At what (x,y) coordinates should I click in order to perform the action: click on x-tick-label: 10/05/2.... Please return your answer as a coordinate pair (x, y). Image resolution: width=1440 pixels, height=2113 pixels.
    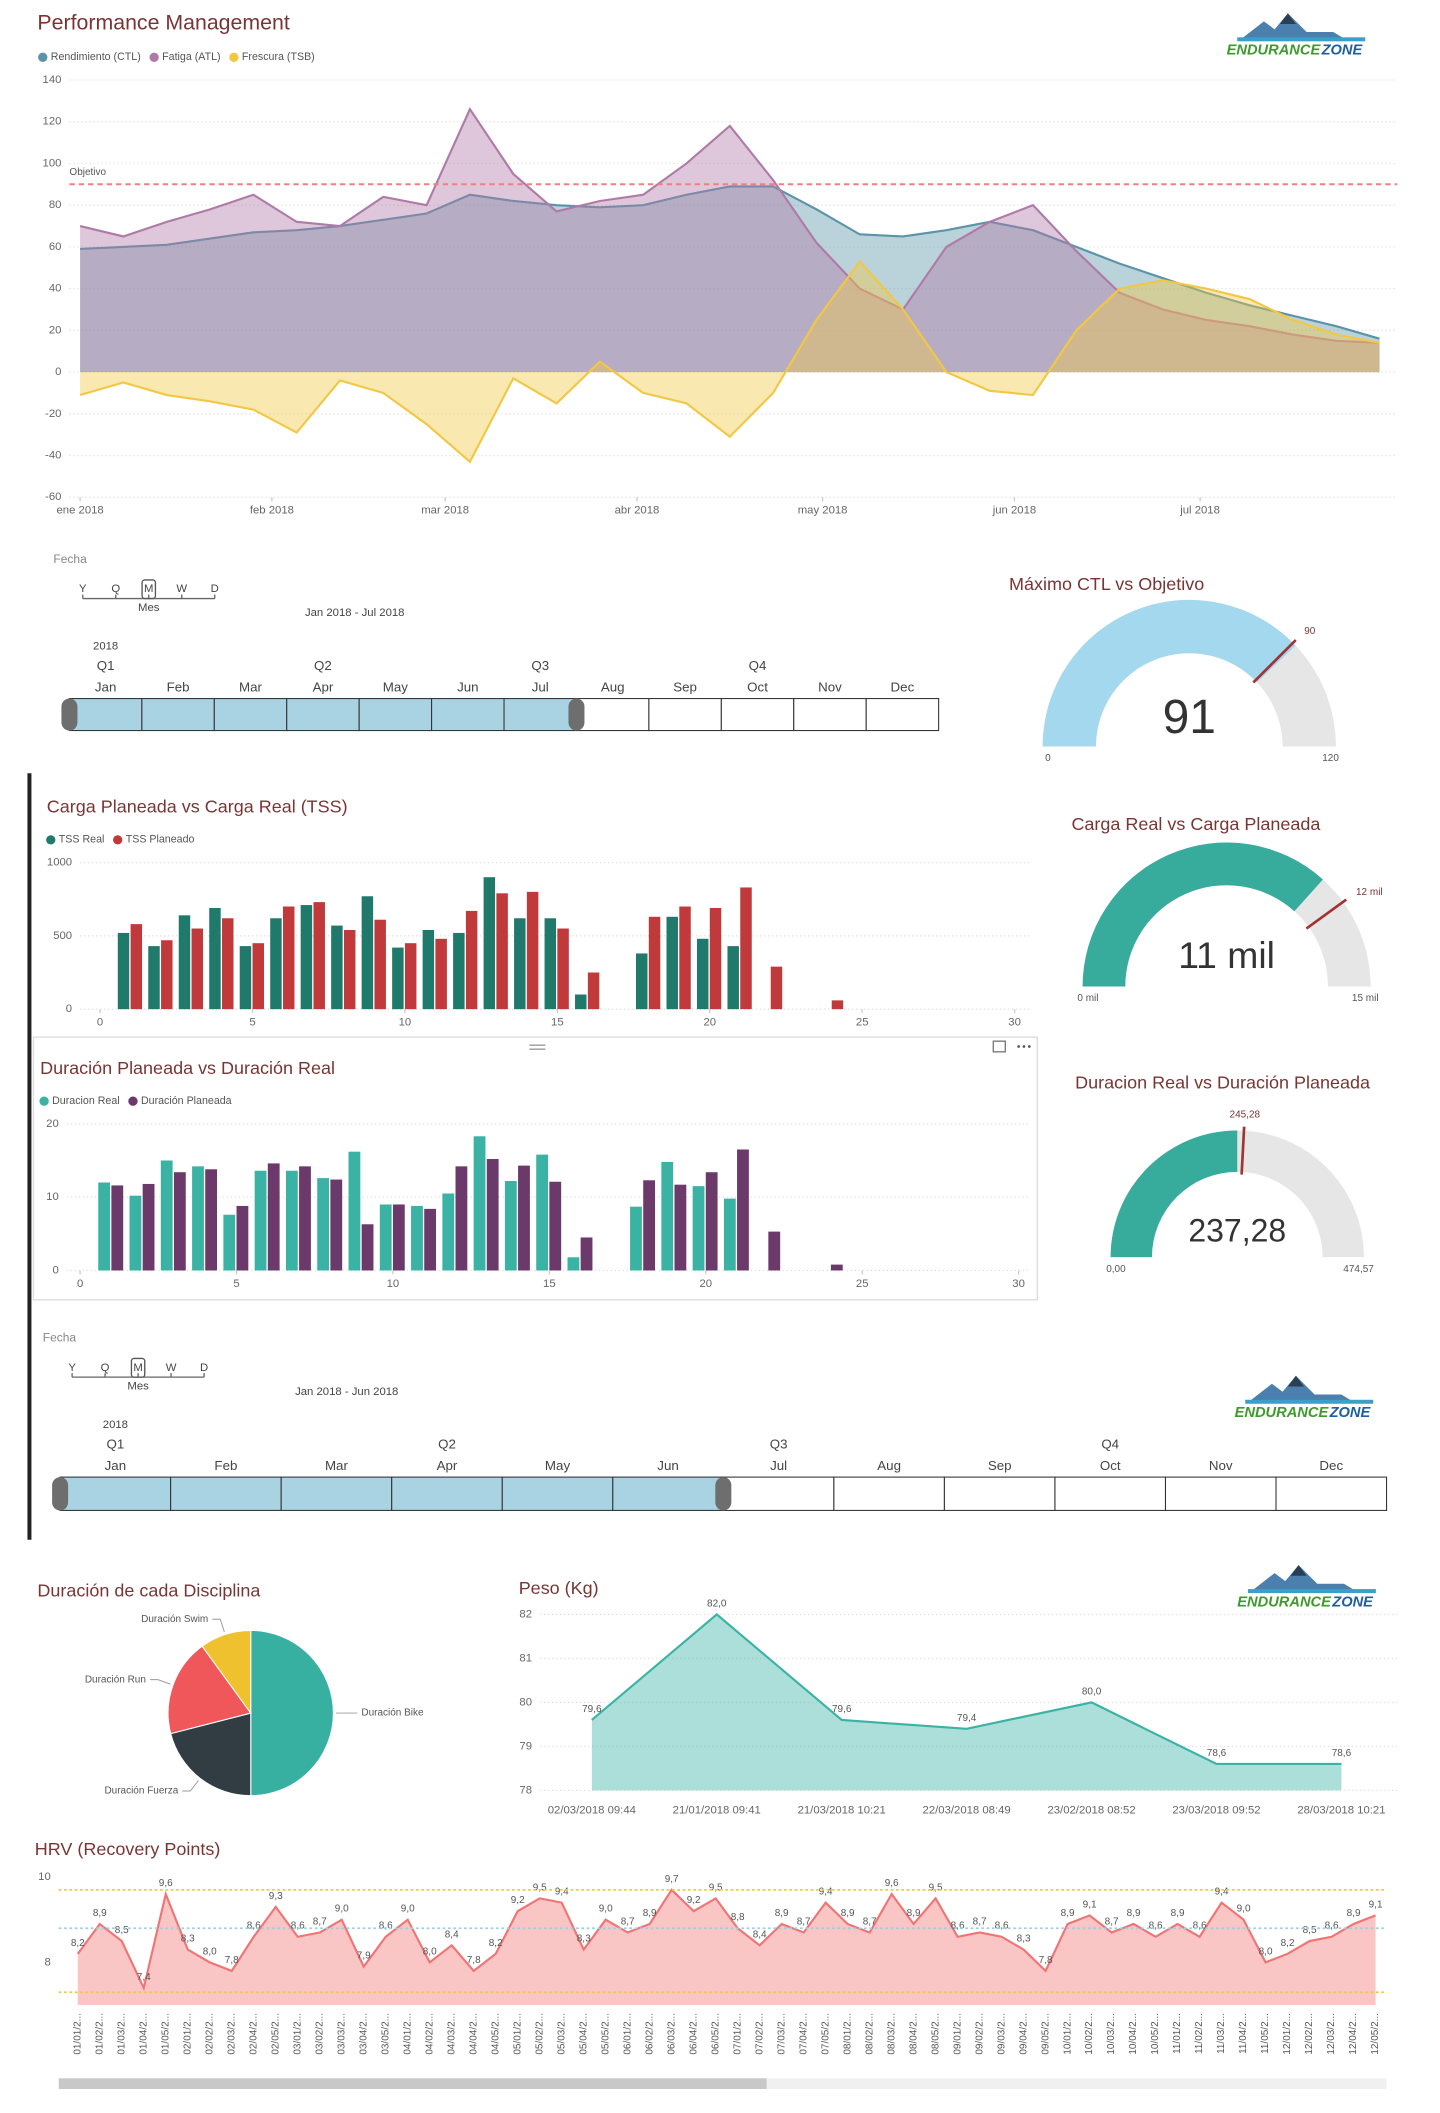
    Looking at the image, I should click on (1155, 2034).